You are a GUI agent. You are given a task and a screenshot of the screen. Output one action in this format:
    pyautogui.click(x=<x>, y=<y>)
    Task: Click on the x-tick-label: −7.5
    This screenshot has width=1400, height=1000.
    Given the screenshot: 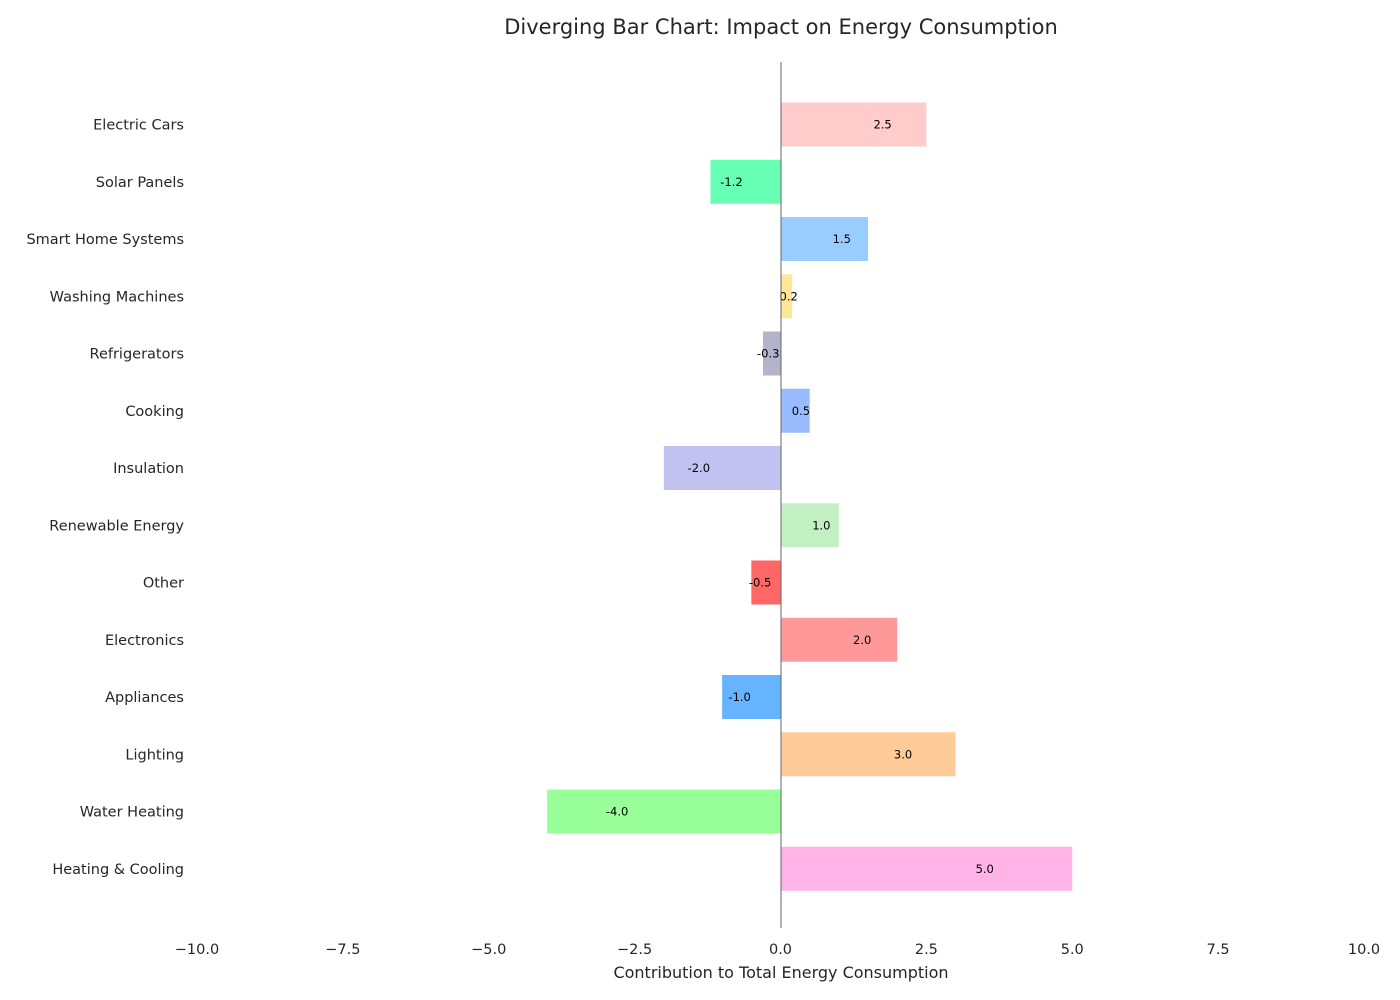 What is the action you would take?
    pyautogui.click(x=342, y=950)
    